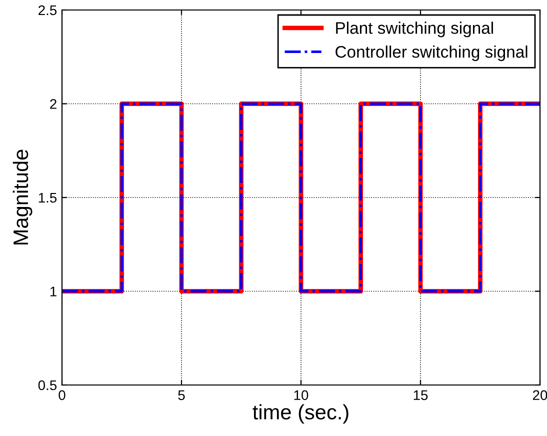 This screenshot has height=436, width=547. I want to click on y-tick-label: 2, so click(53, 104).